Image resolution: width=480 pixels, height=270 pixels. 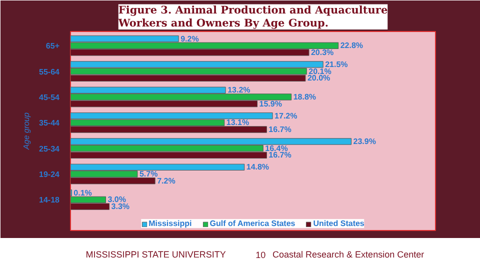 What do you see at coordinates (352, 45) in the screenshot?
I see `data-label: 22.8%` at bounding box center [352, 45].